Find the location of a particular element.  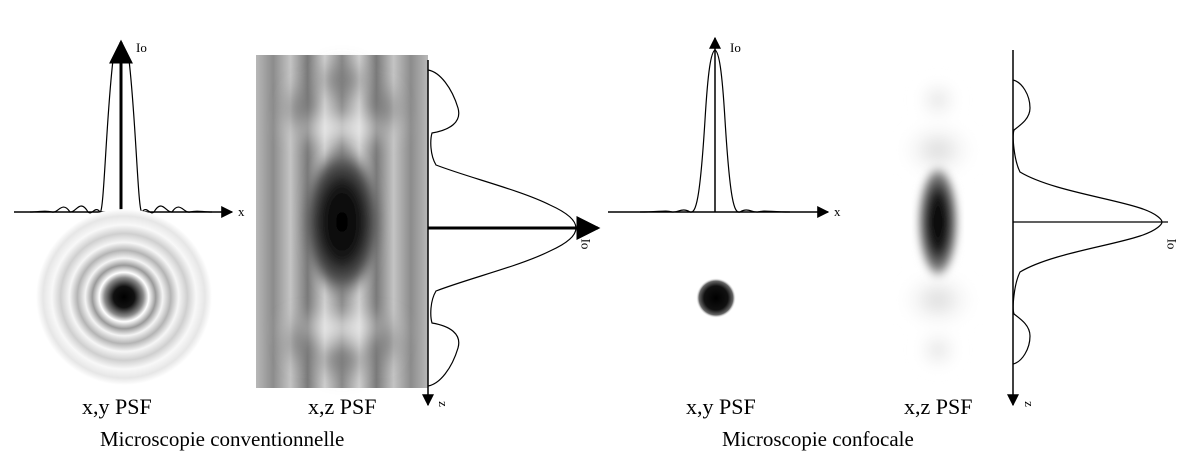

confocal-xz-central-lobe is located at coordinates (938, 222).